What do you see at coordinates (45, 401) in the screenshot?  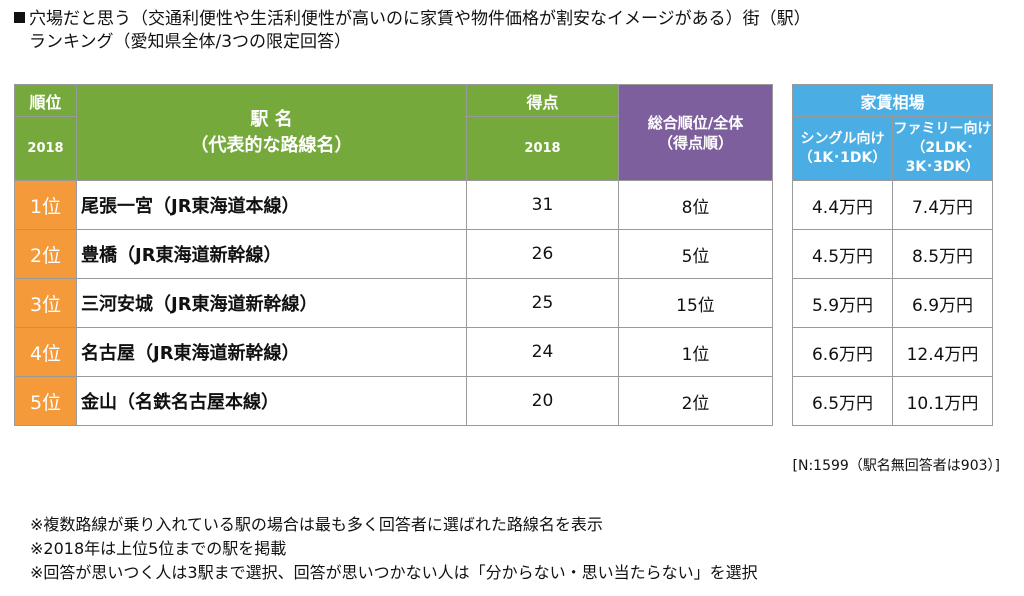 I see `rank-cell: 5位` at bounding box center [45, 401].